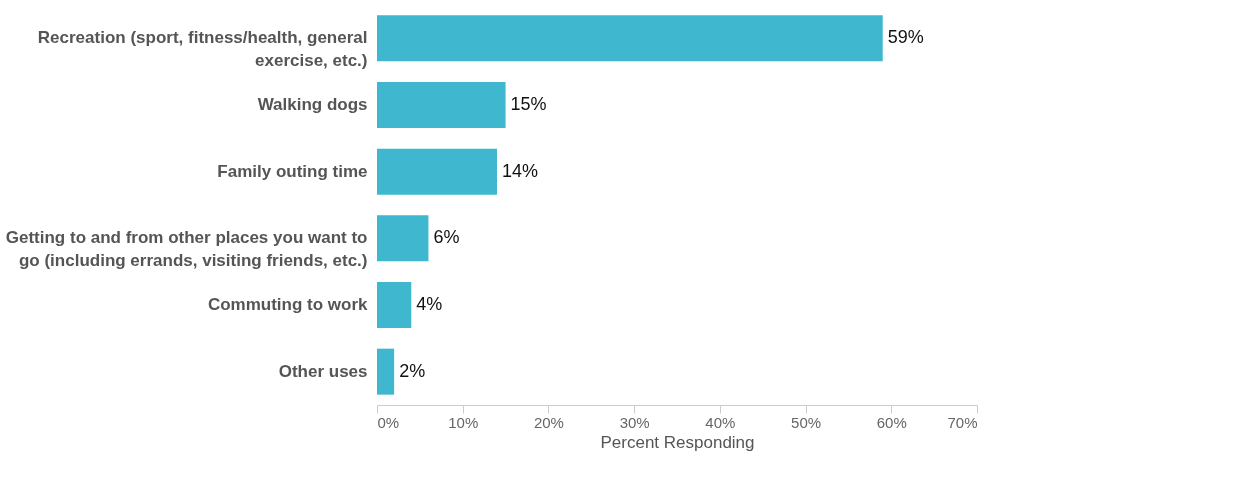  I want to click on y-tick-label: Getting to and from other places you want to go (including errands, visiting friends, etc.), so click(186, 249).